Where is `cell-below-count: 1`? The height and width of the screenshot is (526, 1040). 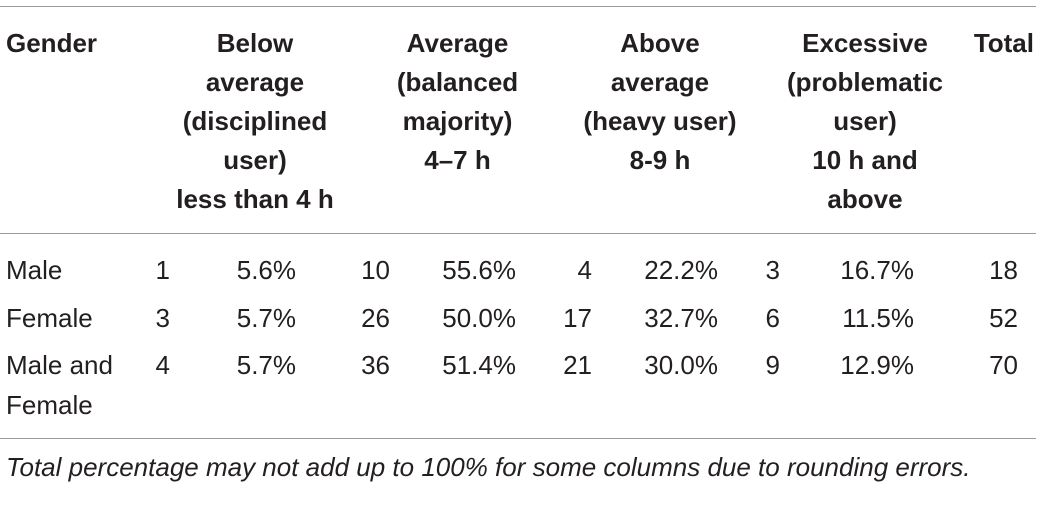
cell-below-count: 1 is located at coordinates (162, 270).